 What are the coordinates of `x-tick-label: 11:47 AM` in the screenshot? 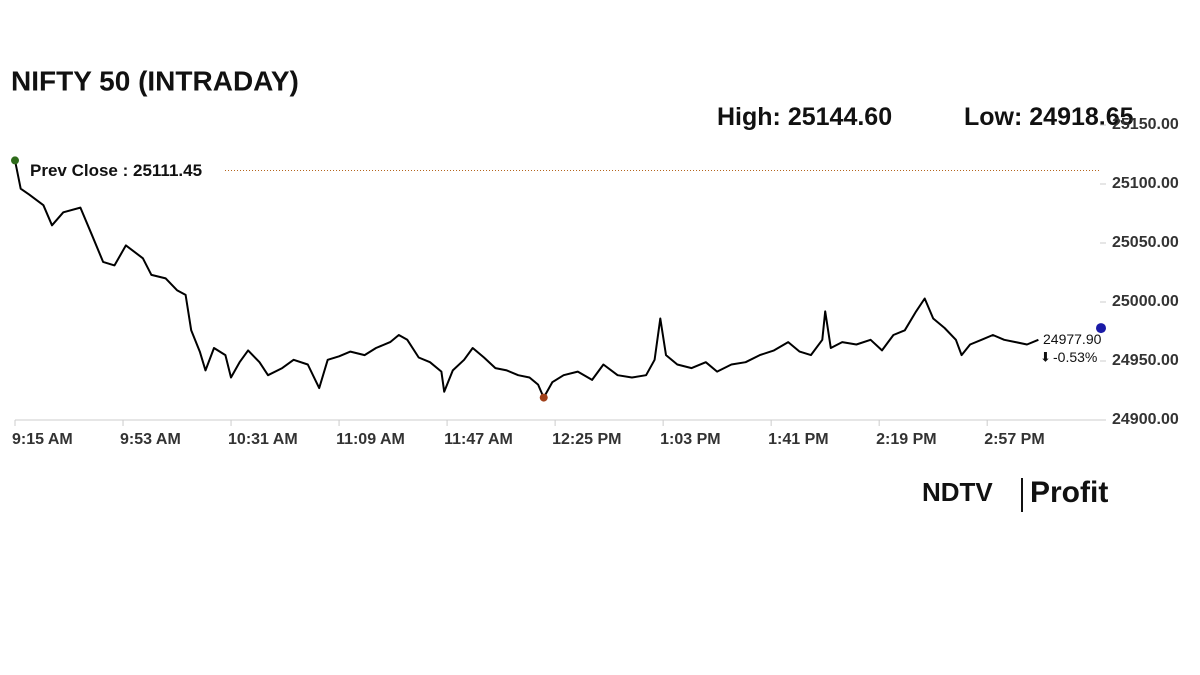 It's located at (478, 439).